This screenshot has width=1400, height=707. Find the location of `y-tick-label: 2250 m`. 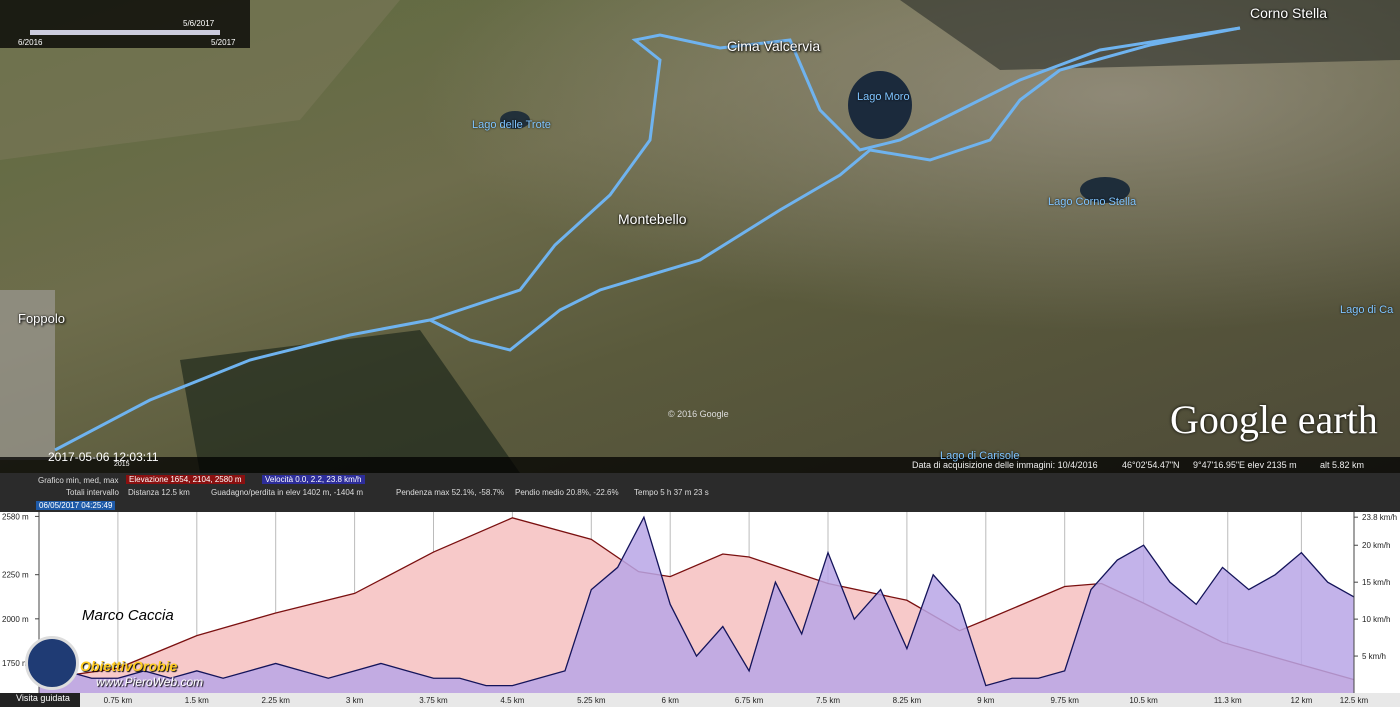

y-tick-label: 2250 m is located at coordinates (15, 575).